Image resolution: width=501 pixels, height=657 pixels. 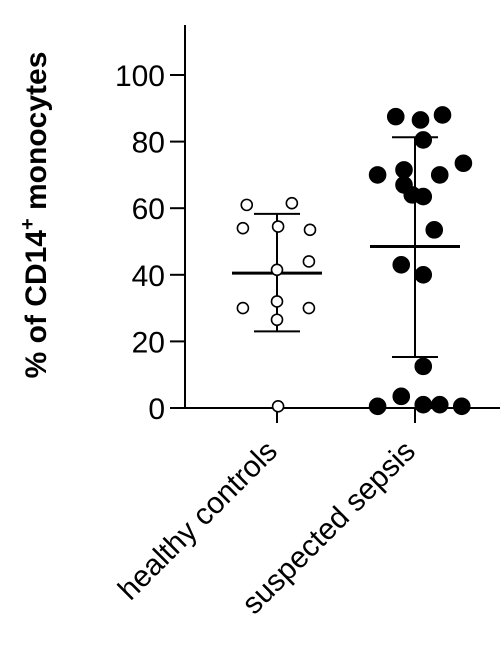 I want to click on y-tick-label: 40, so click(x=148, y=276).